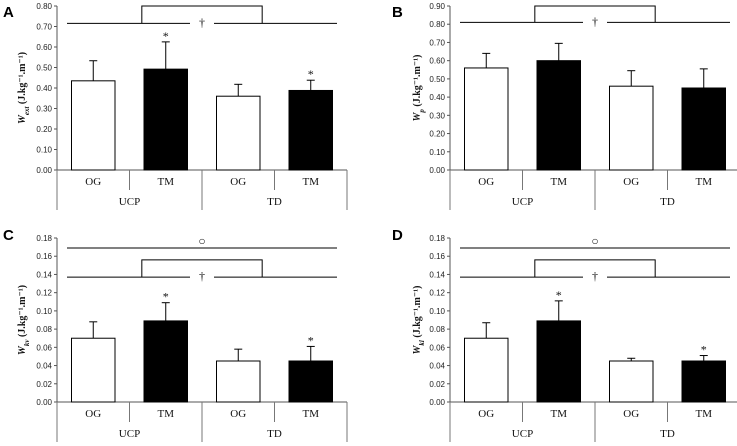 The image size is (737, 446). What do you see at coordinates (8, 235) in the screenshot?
I see `panel-letter: C` at bounding box center [8, 235].